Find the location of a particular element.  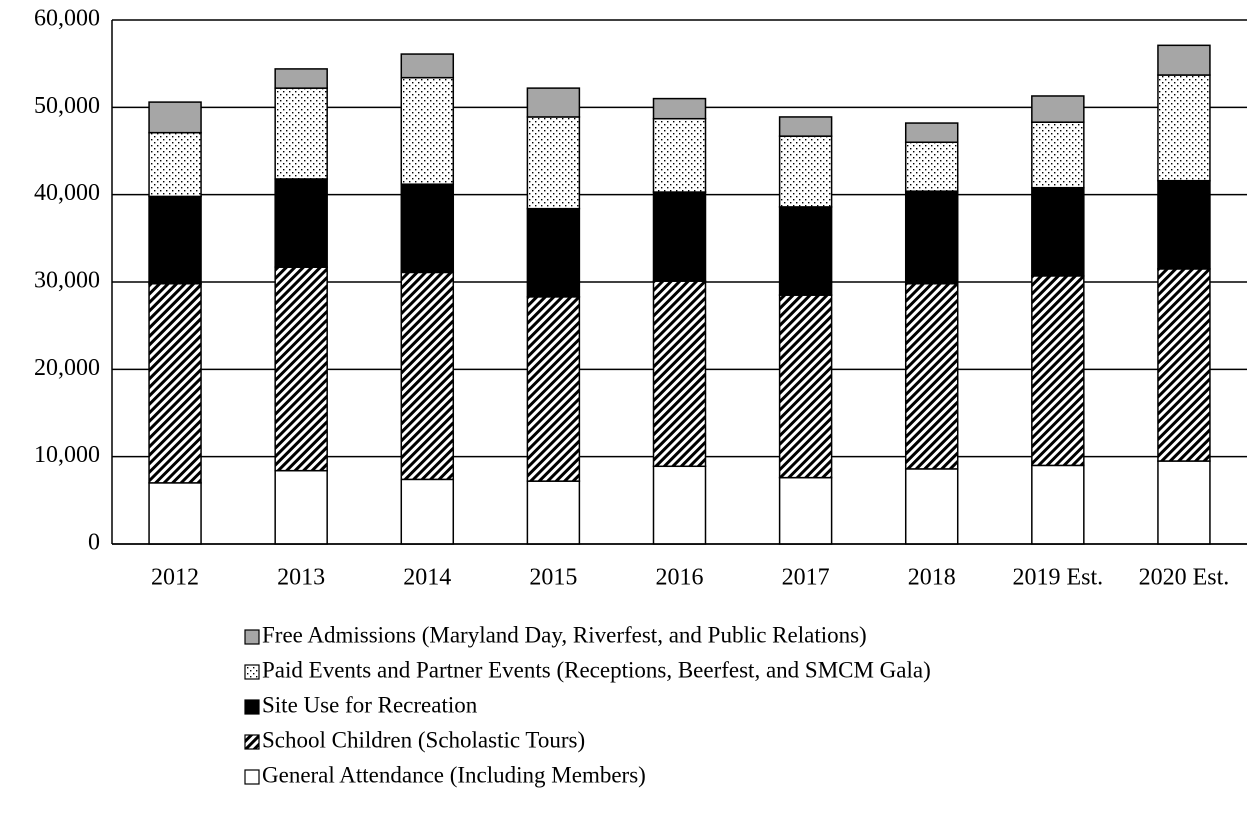

legend-label: General Attendance (Including Members) is located at coordinates (454, 774).